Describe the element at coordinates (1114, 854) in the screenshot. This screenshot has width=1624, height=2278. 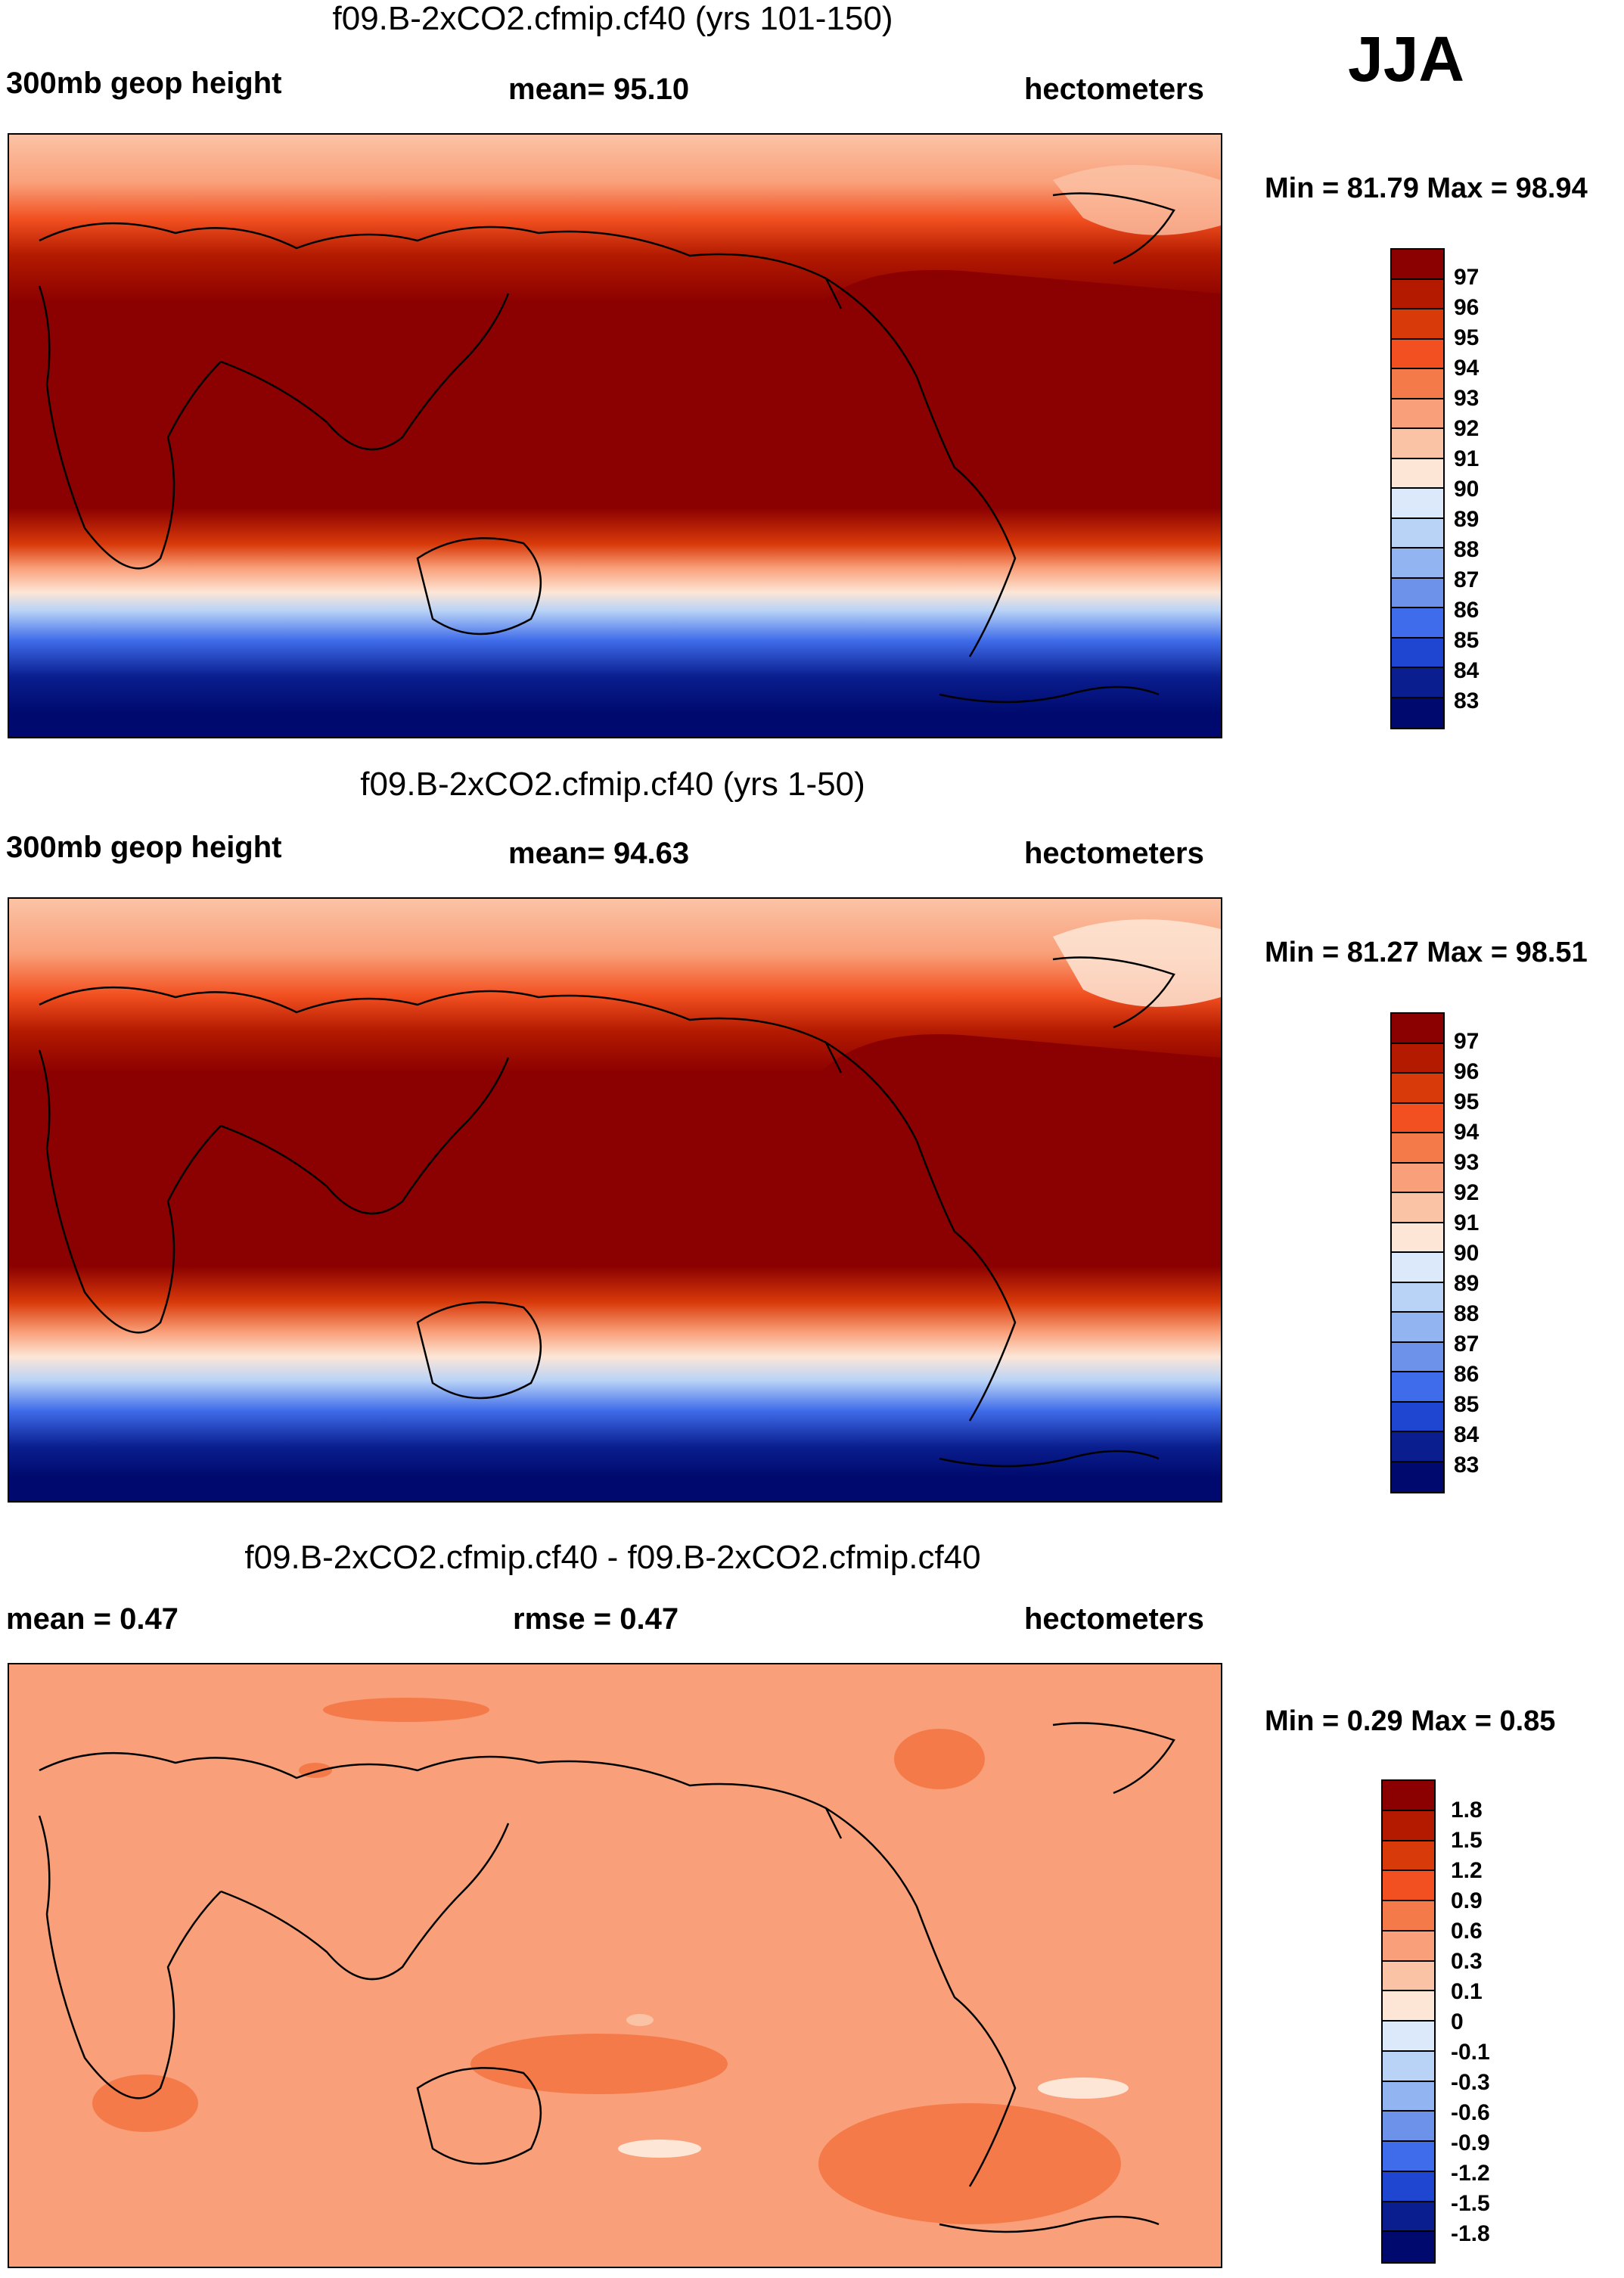
I see `panel2-units-label: hectometers` at that location.